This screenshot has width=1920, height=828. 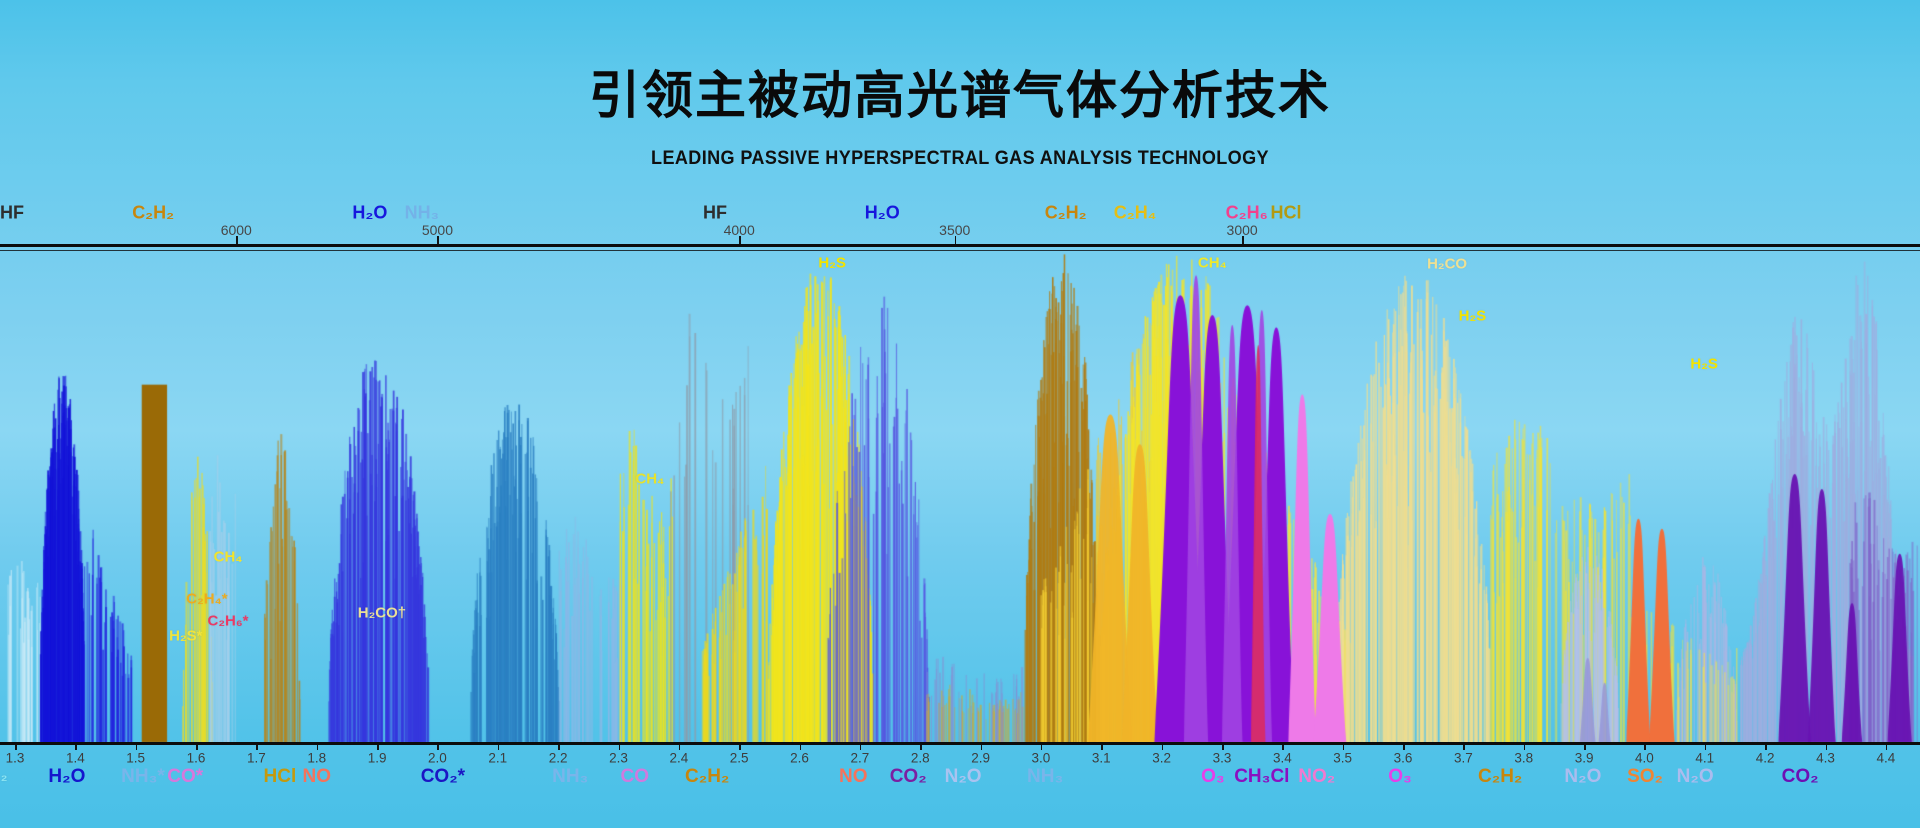 I want to click on wavelength-tick-label: 2.6, so click(x=799, y=758).